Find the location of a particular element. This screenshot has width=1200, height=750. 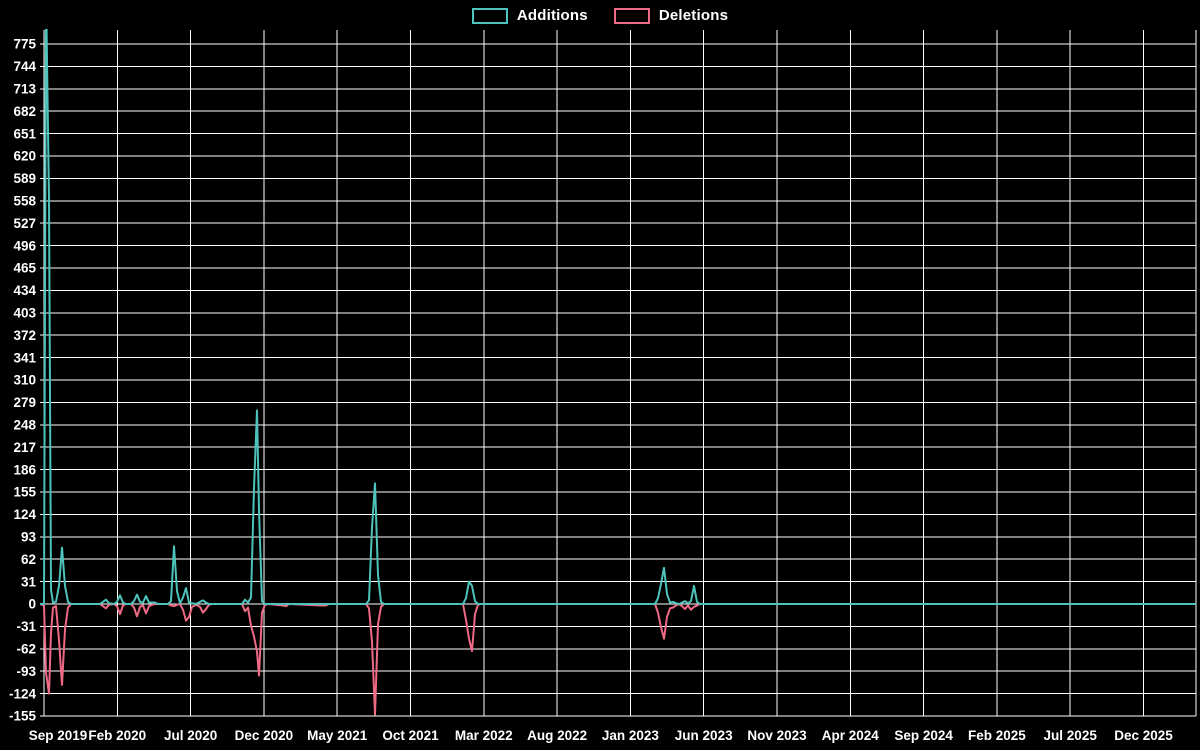

legend-item-deletions: Deletions is located at coordinates (671, 15).